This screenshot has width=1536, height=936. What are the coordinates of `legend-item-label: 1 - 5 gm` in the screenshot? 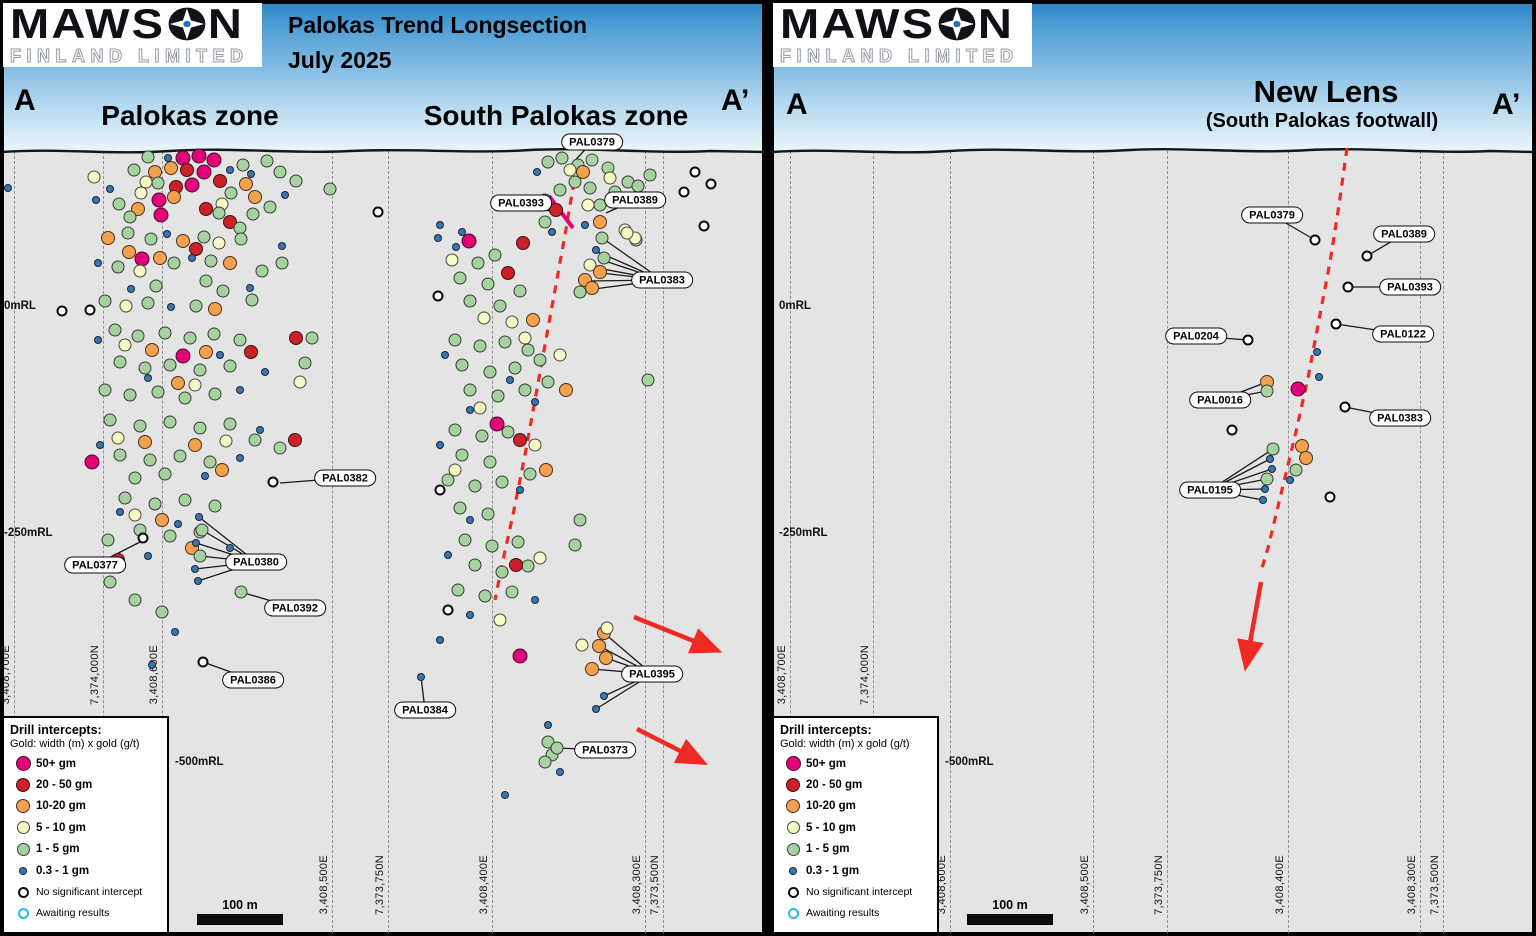 It's located at (58, 849).